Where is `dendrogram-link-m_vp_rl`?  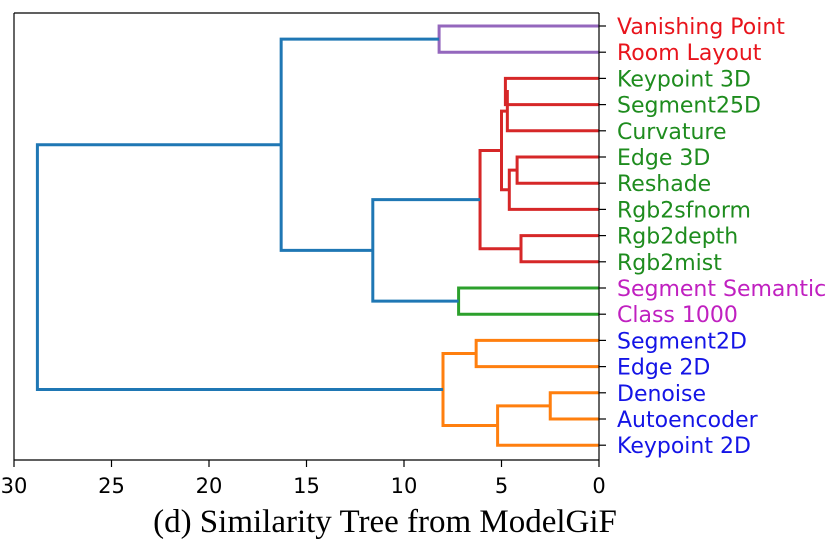 dendrogram-link-m_vp_rl is located at coordinates (518, 39).